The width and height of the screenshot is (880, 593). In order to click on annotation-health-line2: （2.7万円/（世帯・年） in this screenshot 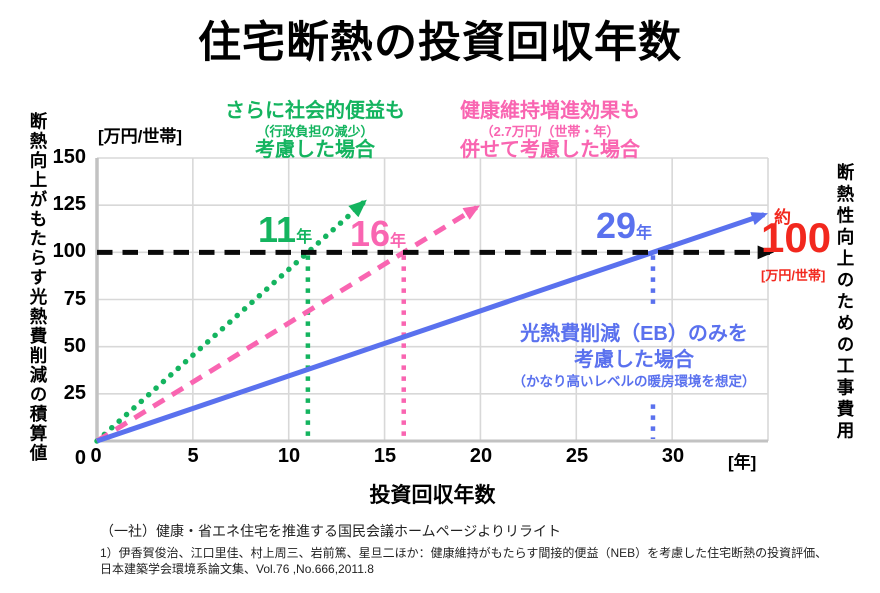, I will do `click(550, 131)`.